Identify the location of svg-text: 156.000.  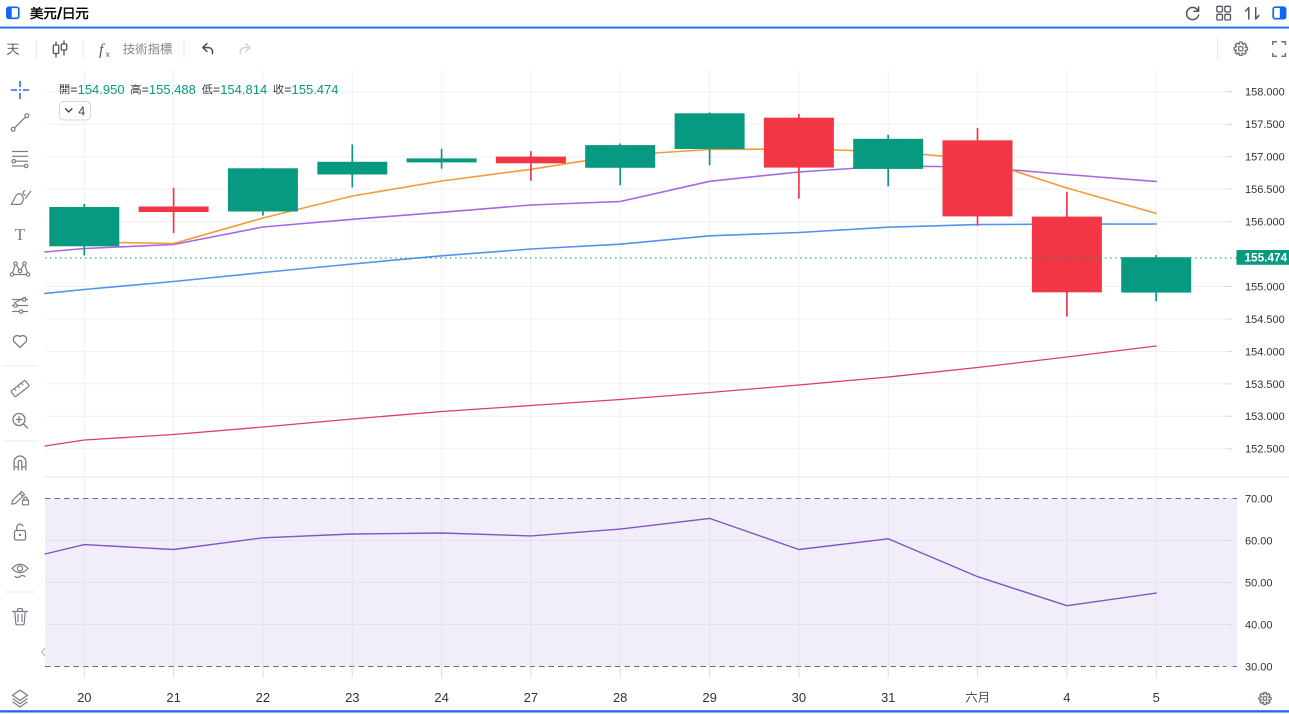
(1265, 223).